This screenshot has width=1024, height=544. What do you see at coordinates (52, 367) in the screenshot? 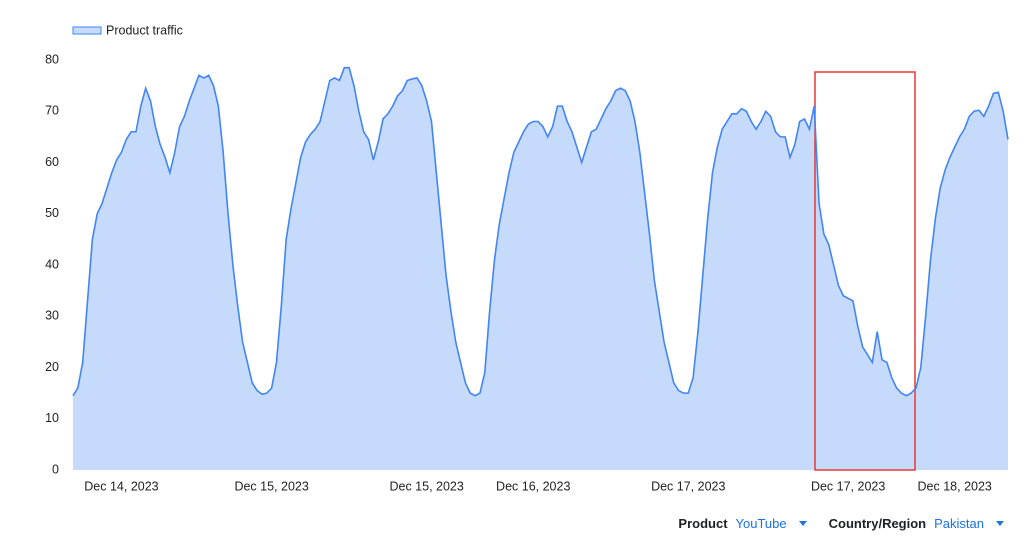
I see `y-tick-label: 20` at bounding box center [52, 367].